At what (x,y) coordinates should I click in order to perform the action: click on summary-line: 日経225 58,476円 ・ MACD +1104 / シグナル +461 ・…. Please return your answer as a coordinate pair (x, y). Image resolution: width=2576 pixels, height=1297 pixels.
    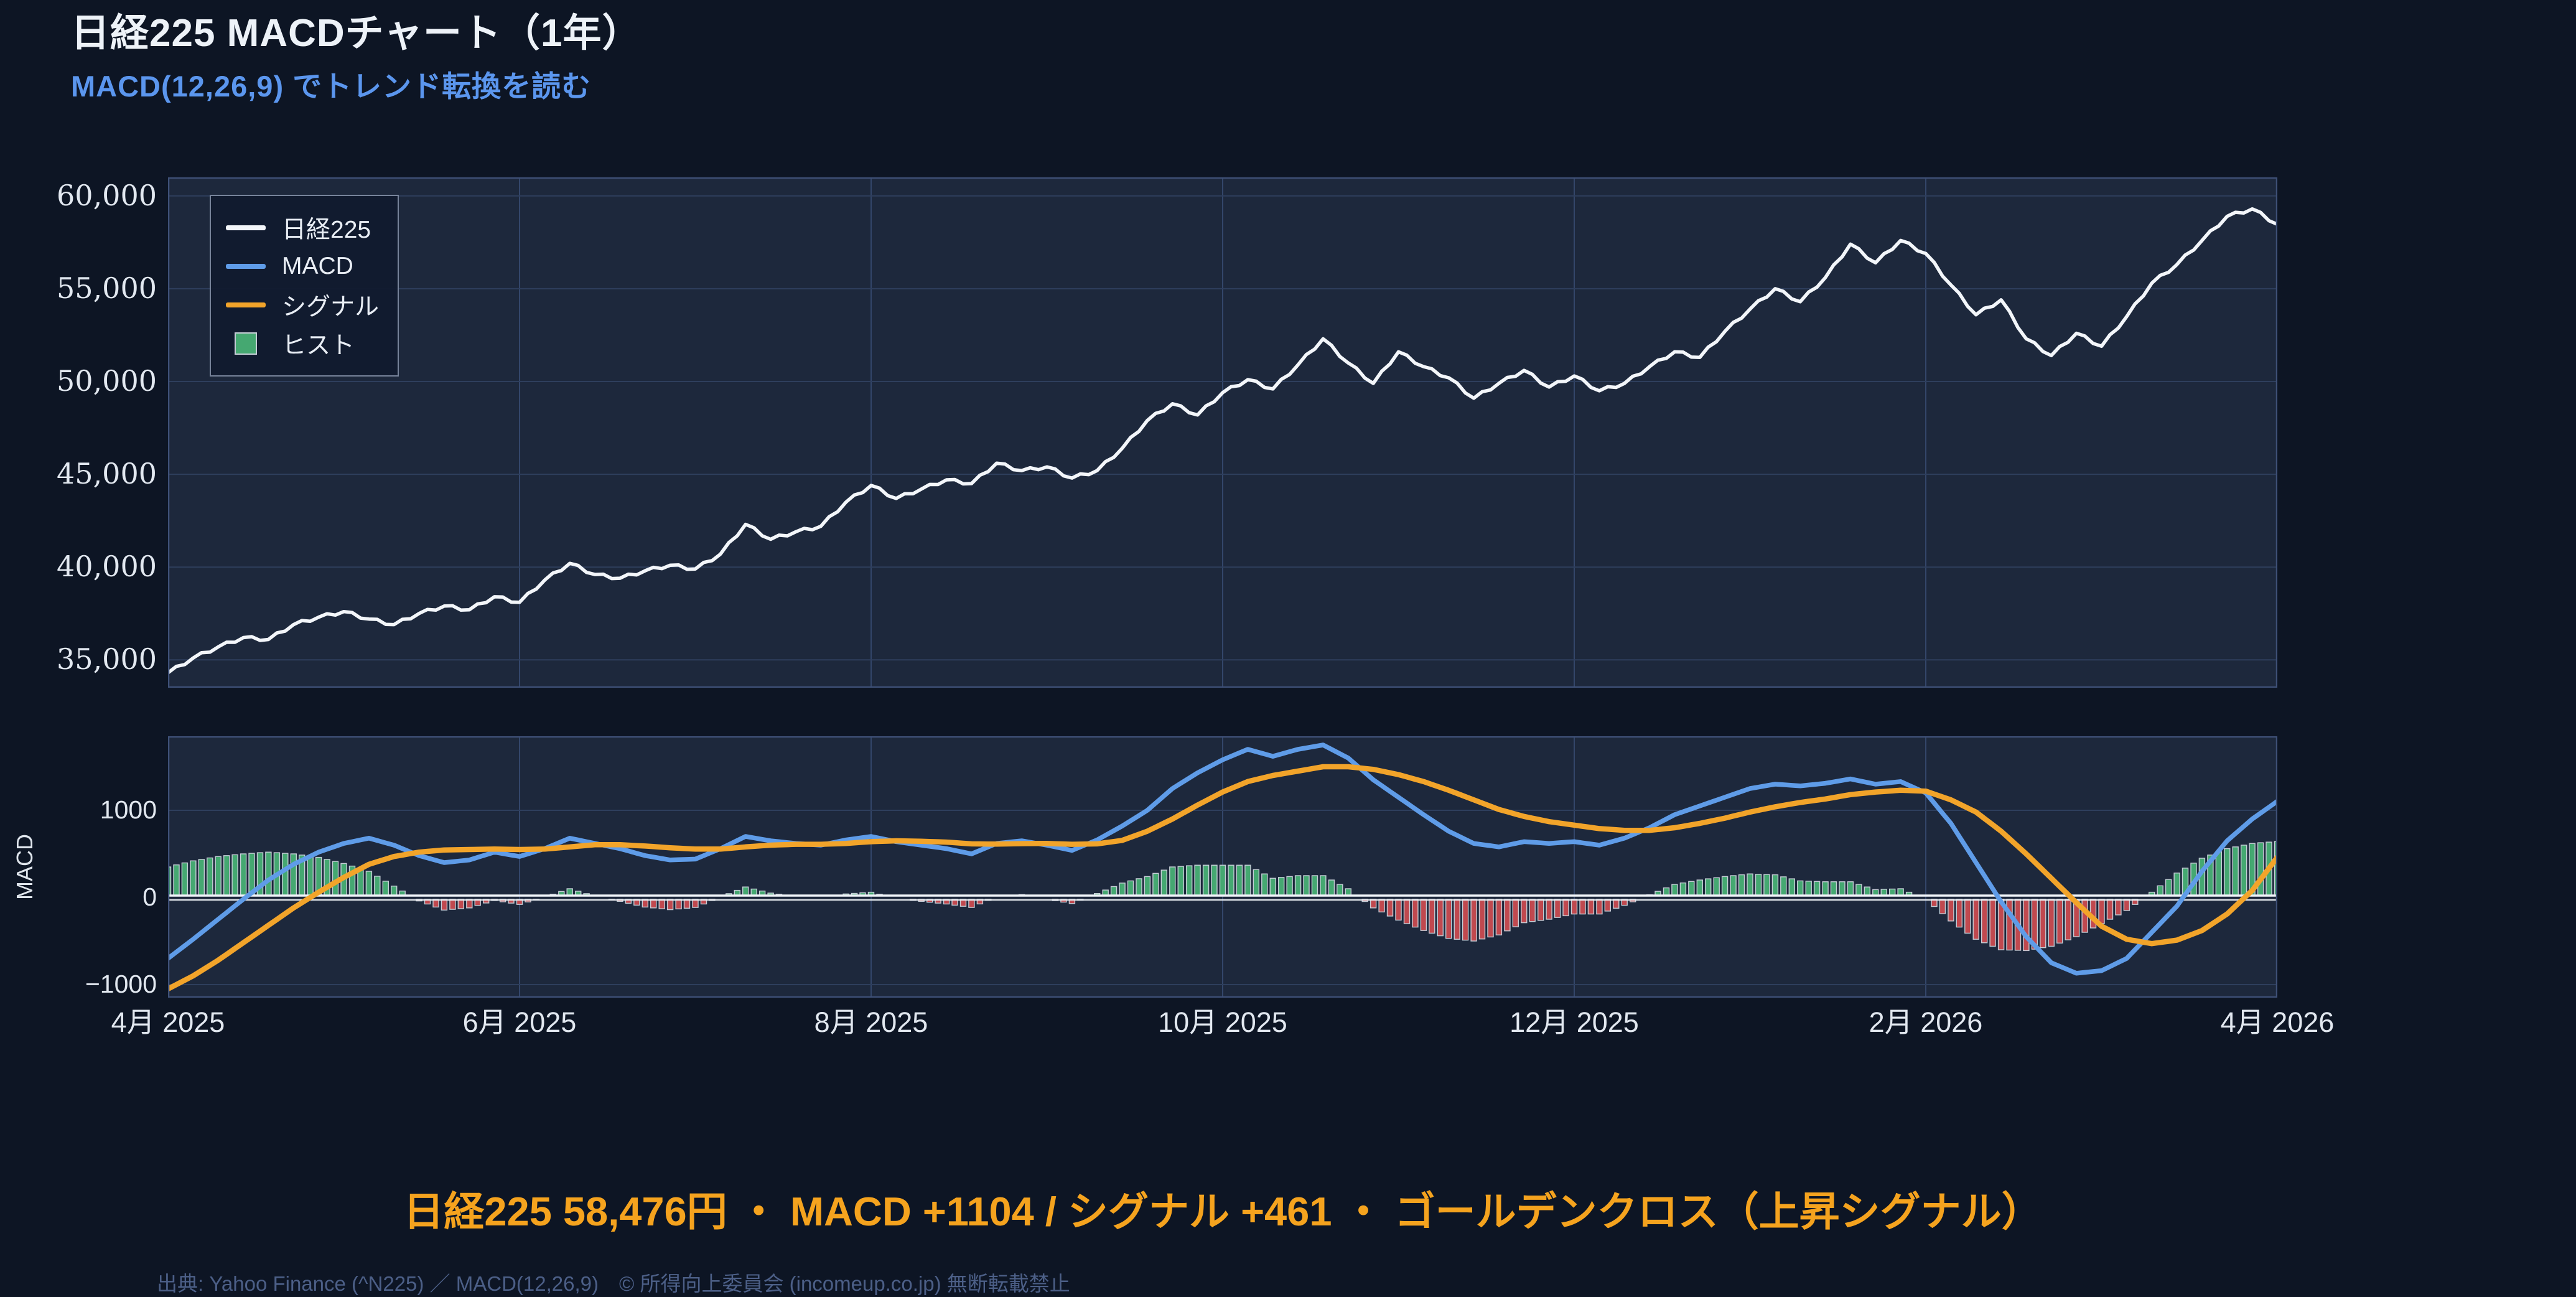
    Looking at the image, I should click on (1222, 1208).